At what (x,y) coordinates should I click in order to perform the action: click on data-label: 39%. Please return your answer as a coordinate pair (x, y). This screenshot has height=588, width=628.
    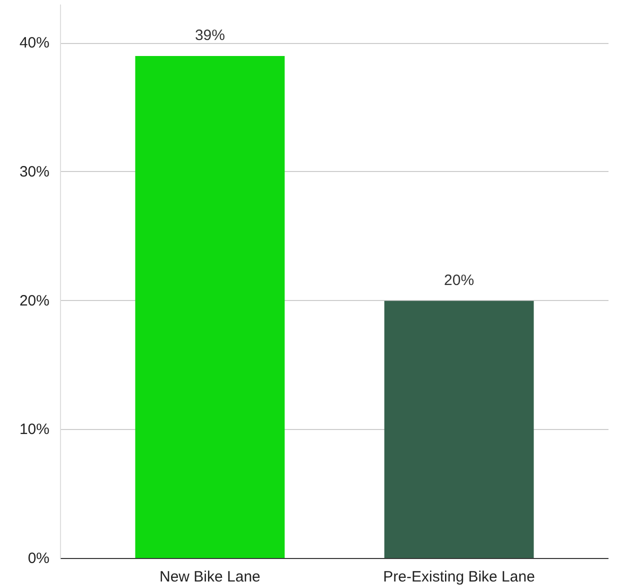
    Looking at the image, I should click on (209, 35).